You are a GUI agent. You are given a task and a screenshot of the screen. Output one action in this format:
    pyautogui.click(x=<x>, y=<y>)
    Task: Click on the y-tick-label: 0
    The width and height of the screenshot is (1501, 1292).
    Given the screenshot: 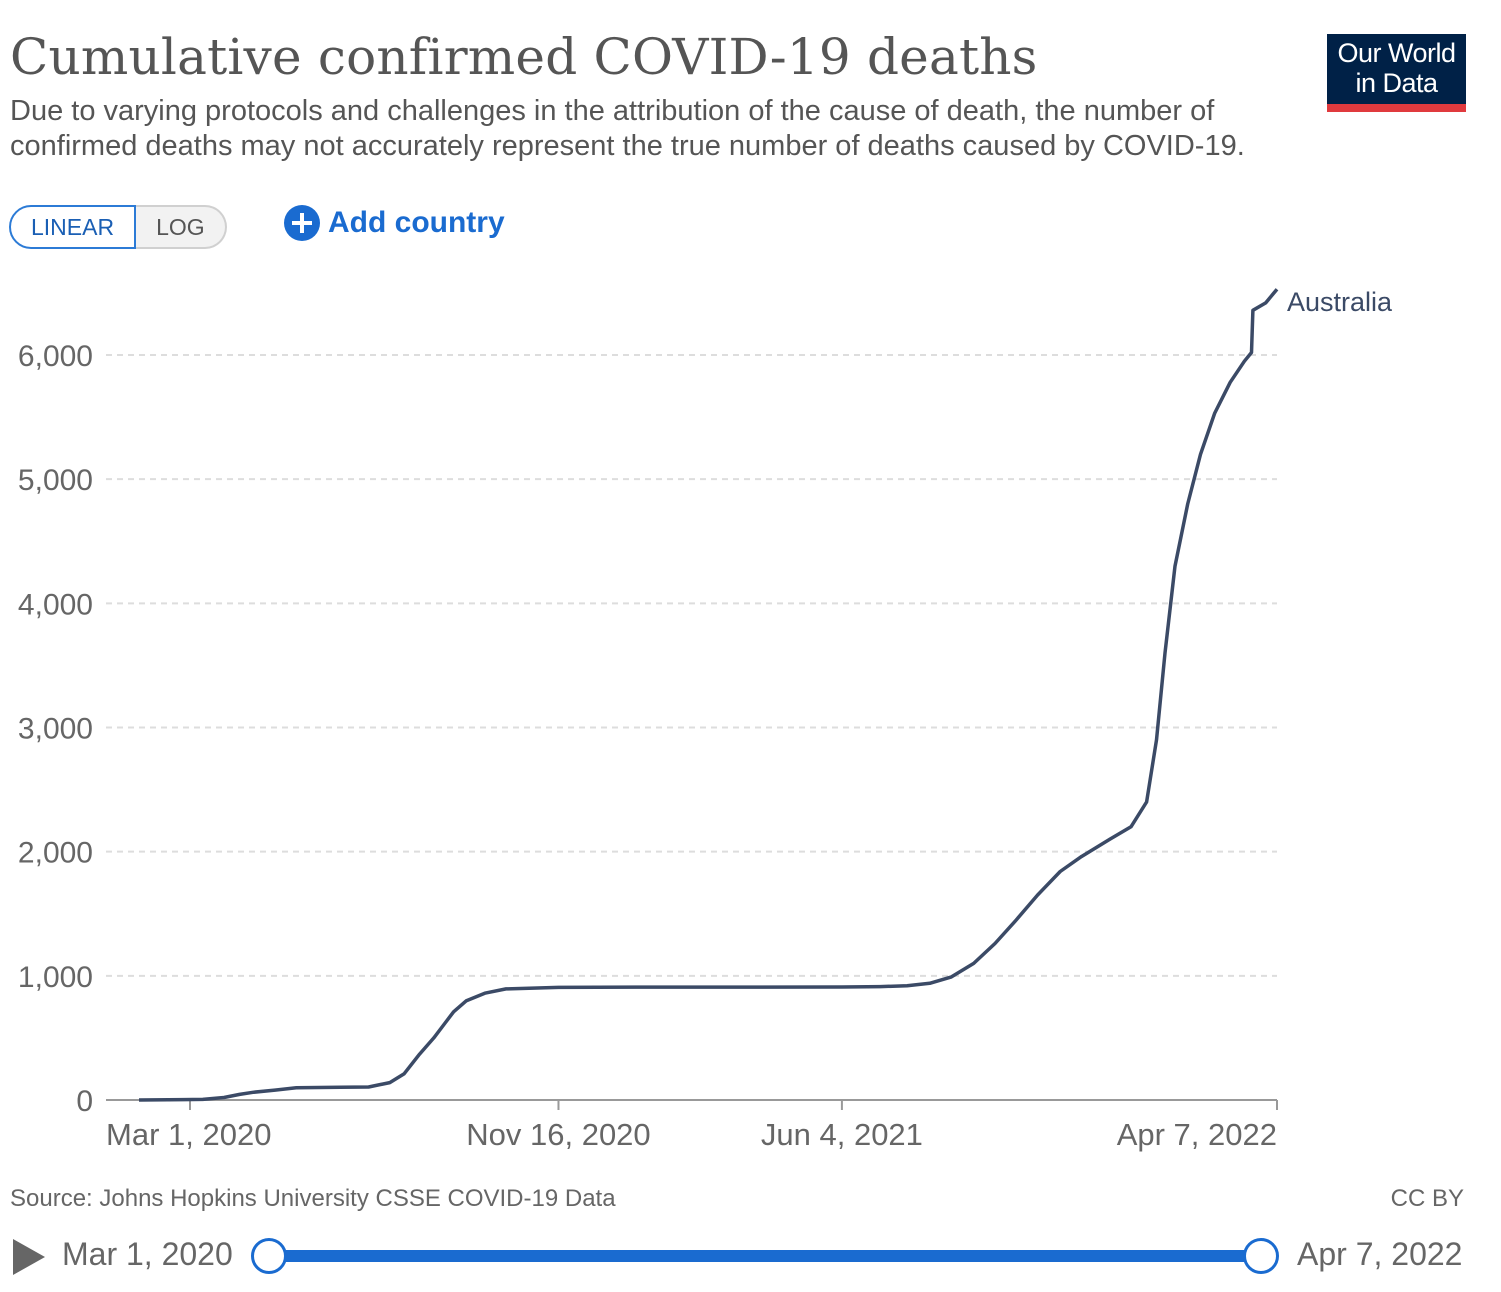 What is the action you would take?
    pyautogui.click(x=84, y=1101)
    